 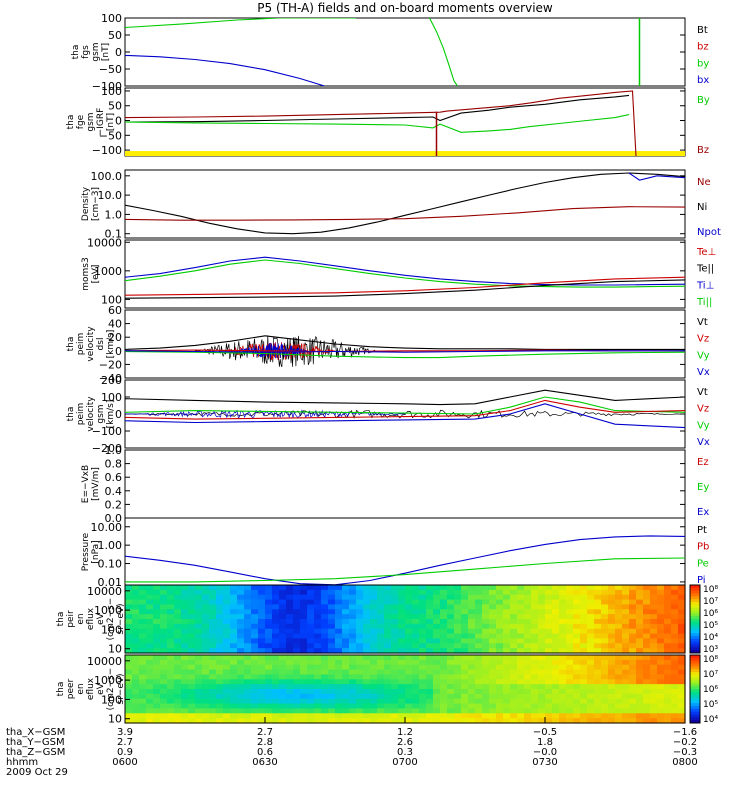 I want to click on y-tick-label: 0, so click(x=118, y=121).